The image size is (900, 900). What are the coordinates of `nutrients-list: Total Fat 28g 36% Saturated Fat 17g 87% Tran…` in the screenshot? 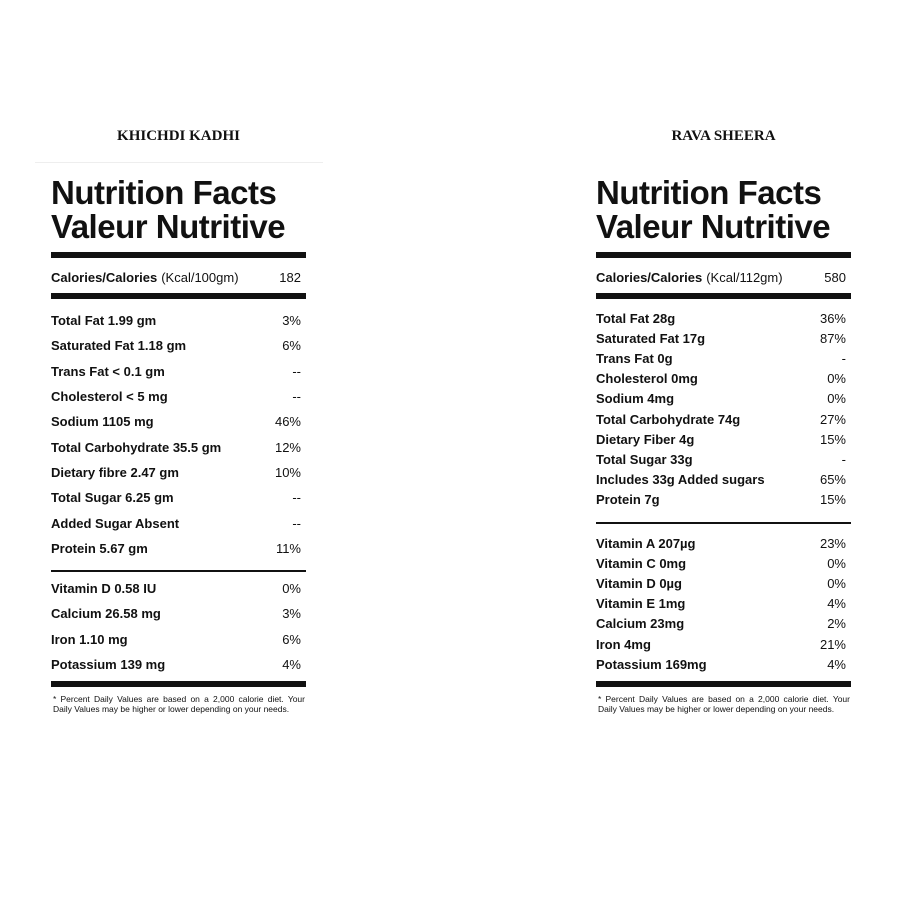 It's located at (721, 409).